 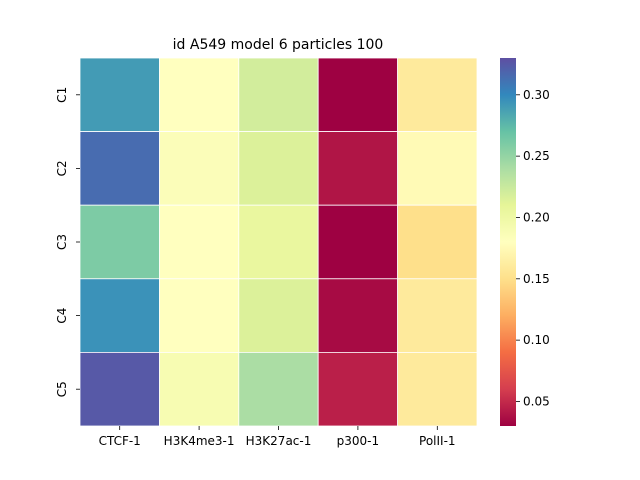 I want to click on x-tick-label: p300-1, so click(x=358, y=441).